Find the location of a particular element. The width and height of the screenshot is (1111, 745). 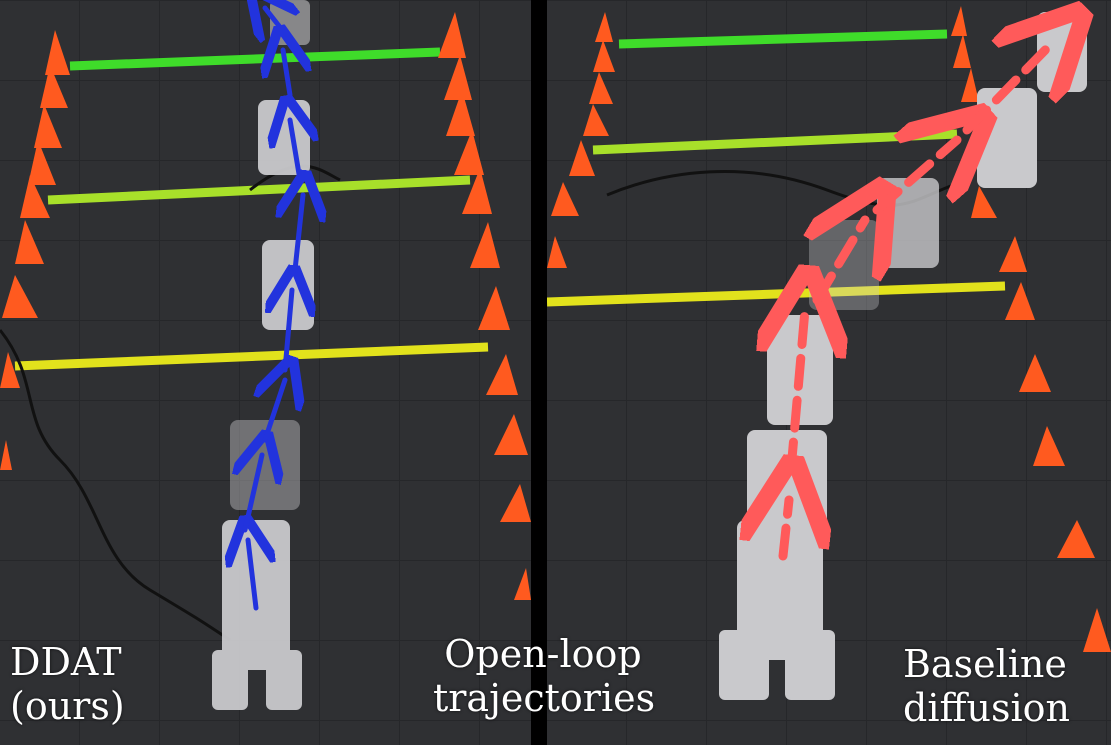

open-loop-caption-line1: Open-loop is located at coordinates (543, 654).